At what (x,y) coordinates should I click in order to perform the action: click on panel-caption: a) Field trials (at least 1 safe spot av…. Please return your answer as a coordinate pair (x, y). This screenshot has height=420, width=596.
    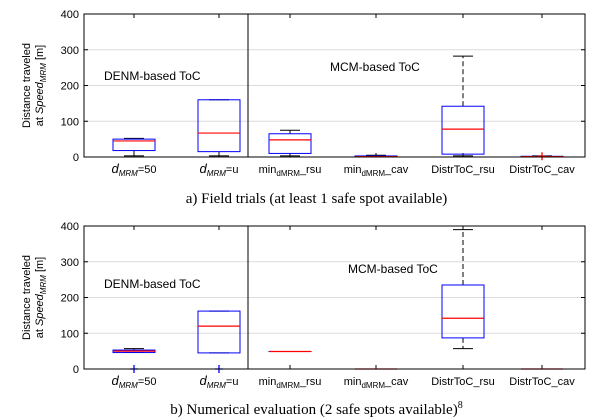
    Looking at the image, I should click on (317, 199).